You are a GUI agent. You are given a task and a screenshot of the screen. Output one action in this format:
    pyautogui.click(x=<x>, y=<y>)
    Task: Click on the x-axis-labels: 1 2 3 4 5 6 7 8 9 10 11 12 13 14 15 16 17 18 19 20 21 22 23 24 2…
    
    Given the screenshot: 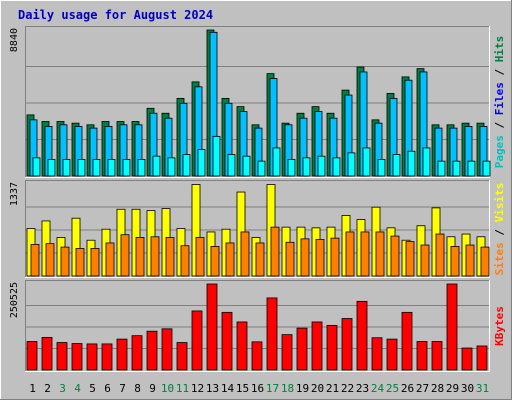 What is the action you would take?
    pyautogui.click(x=259, y=388)
    